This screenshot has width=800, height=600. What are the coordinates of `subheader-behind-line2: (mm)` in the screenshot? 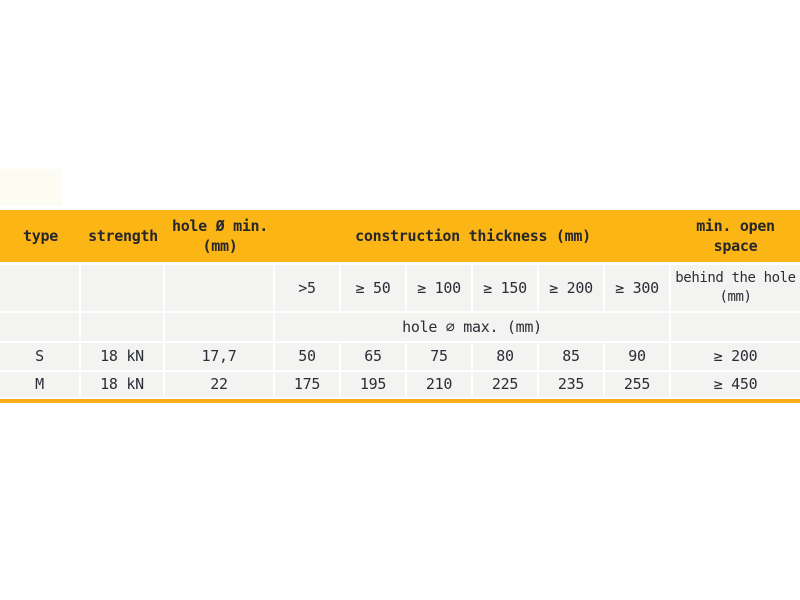 It's located at (735, 297).